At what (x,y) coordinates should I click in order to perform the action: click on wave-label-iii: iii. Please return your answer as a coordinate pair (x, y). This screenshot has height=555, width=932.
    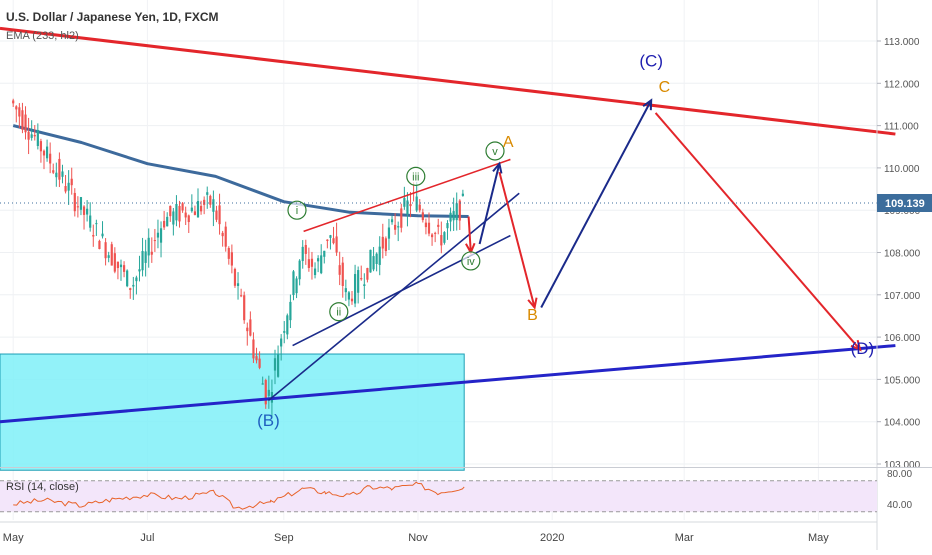
    Looking at the image, I should click on (416, 176).